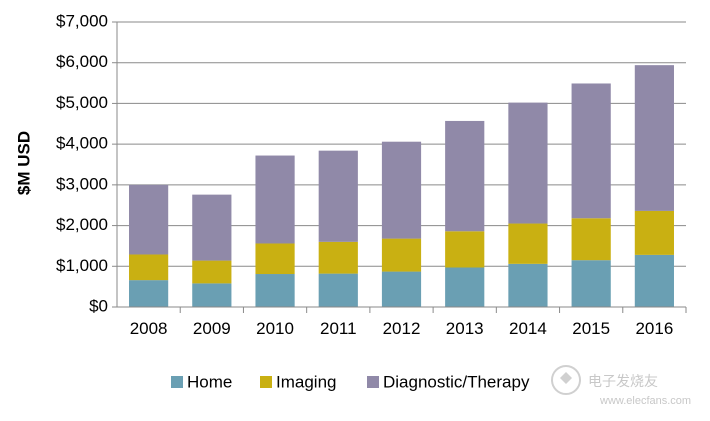  Describe the element at coordinates (654, 328) in the screenshot. I see `x-tick-label: 2016` at that location.